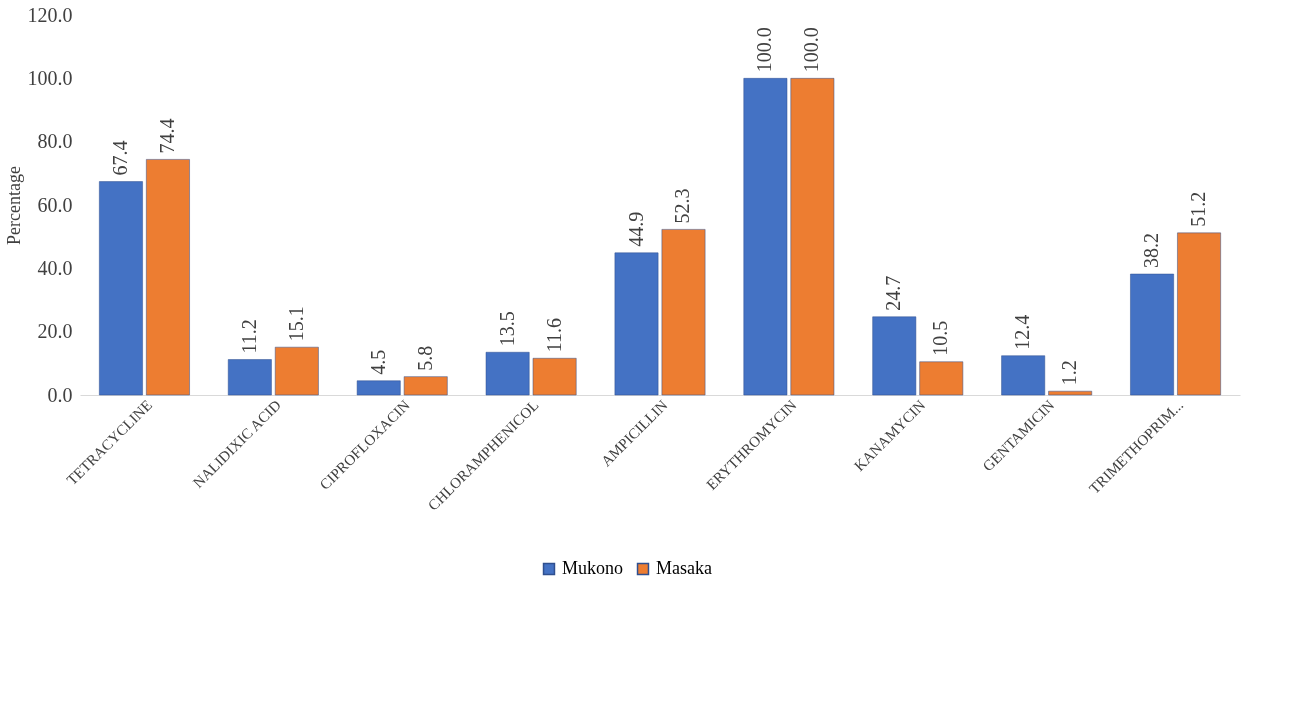 The width and height of the screenshot is (1295, 710). I want to click on y-tick-label: 120.0, so click(50, 14).